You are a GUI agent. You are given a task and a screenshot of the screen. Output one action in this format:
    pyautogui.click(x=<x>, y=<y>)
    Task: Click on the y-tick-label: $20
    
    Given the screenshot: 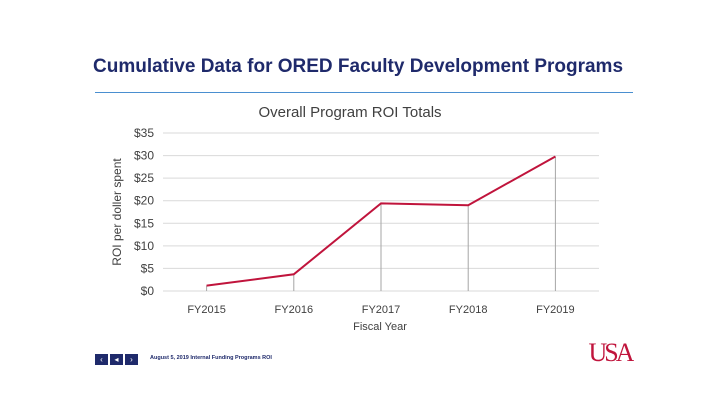 What is the action you would take?
    pyautogui.click(x=144, y=201)
    